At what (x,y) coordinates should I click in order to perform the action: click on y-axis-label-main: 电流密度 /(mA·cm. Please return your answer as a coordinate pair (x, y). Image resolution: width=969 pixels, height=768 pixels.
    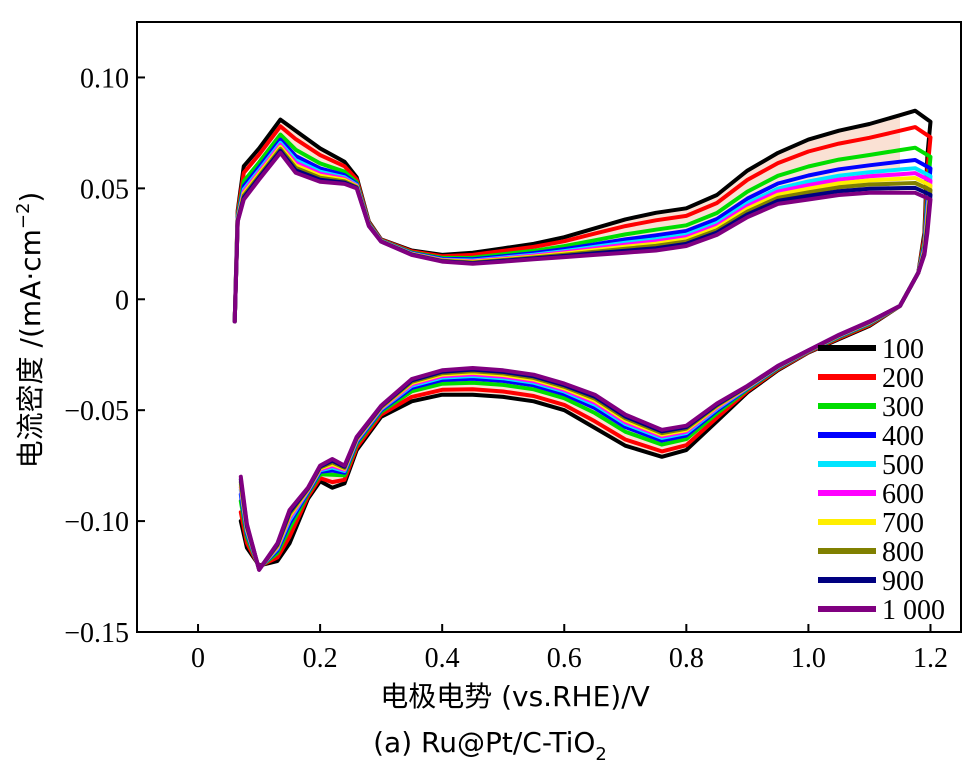
    Looking at the image, I should click on (30, 348).